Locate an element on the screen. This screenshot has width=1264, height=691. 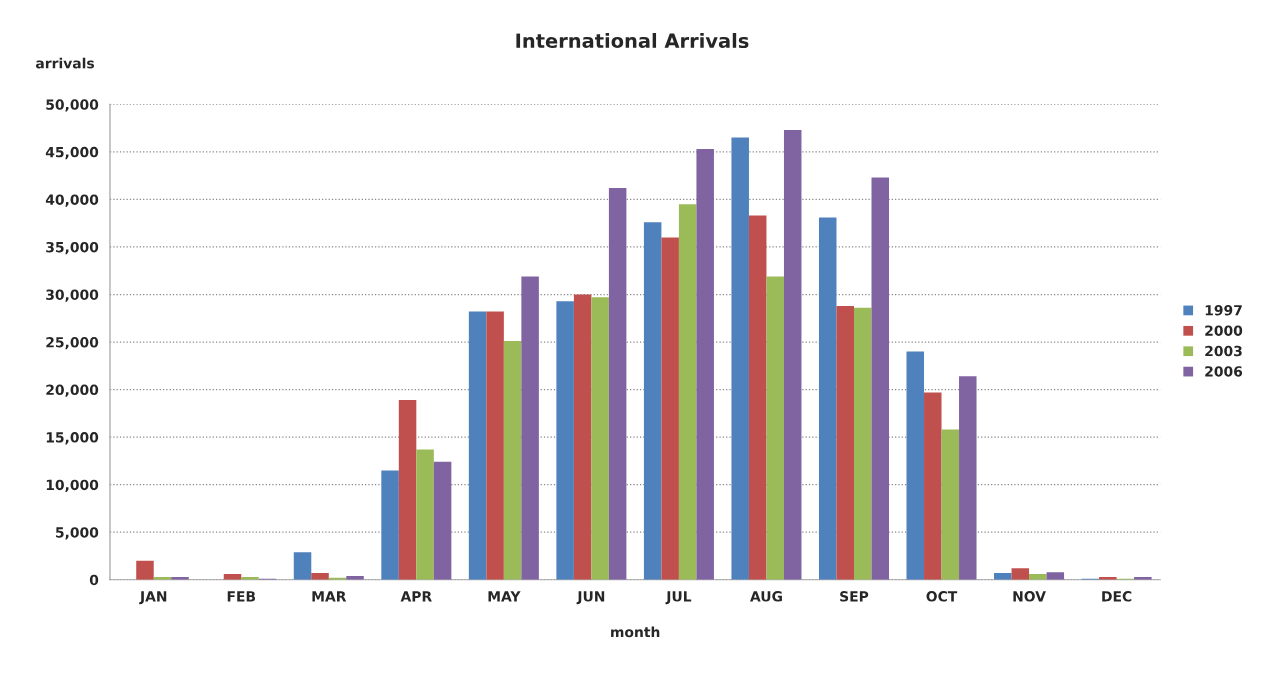
x-tick-label: MAY is located at coordinates (504, 596).